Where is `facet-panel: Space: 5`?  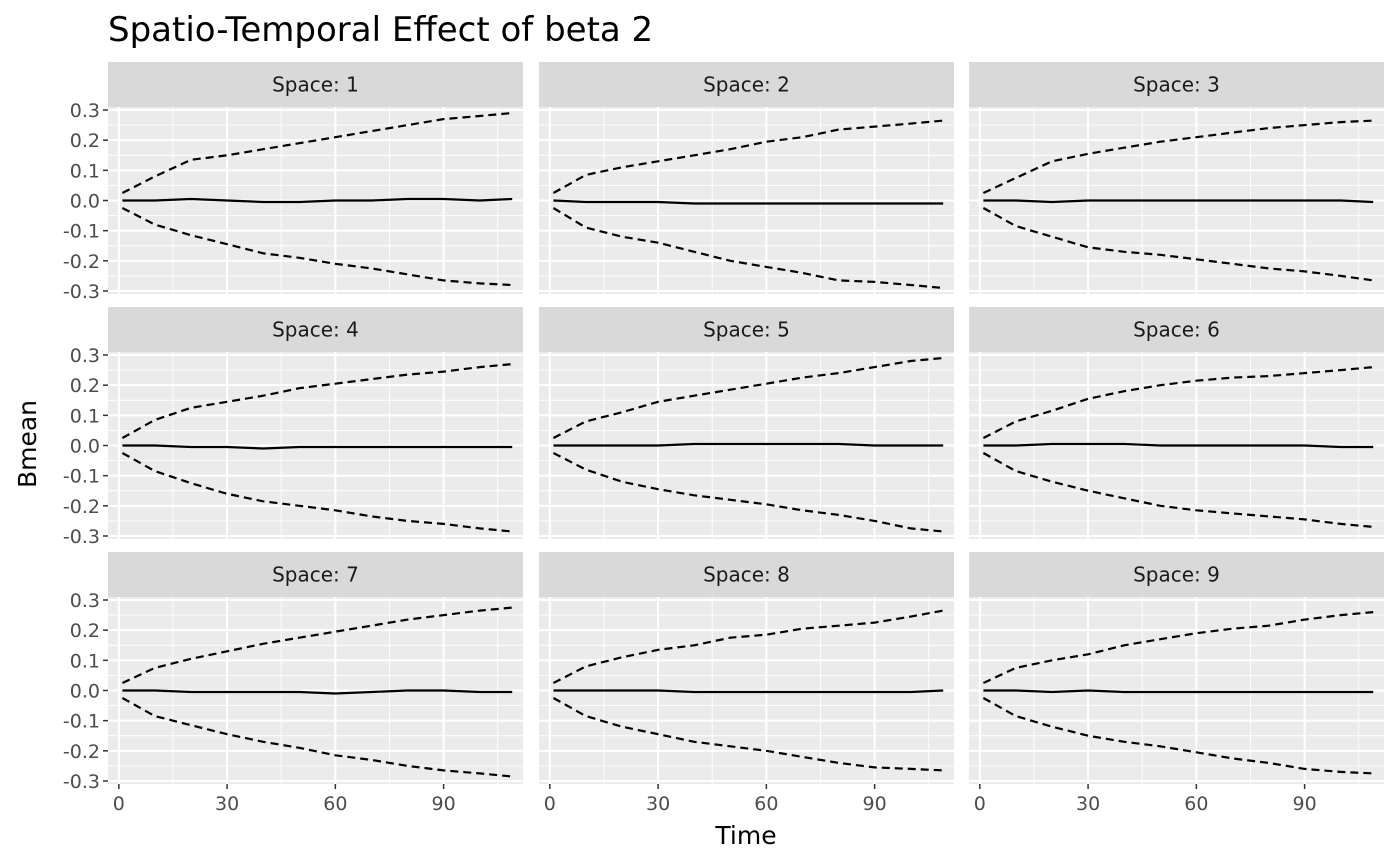 facet-panel: Space: 5 is located at coordinates (746, 423).